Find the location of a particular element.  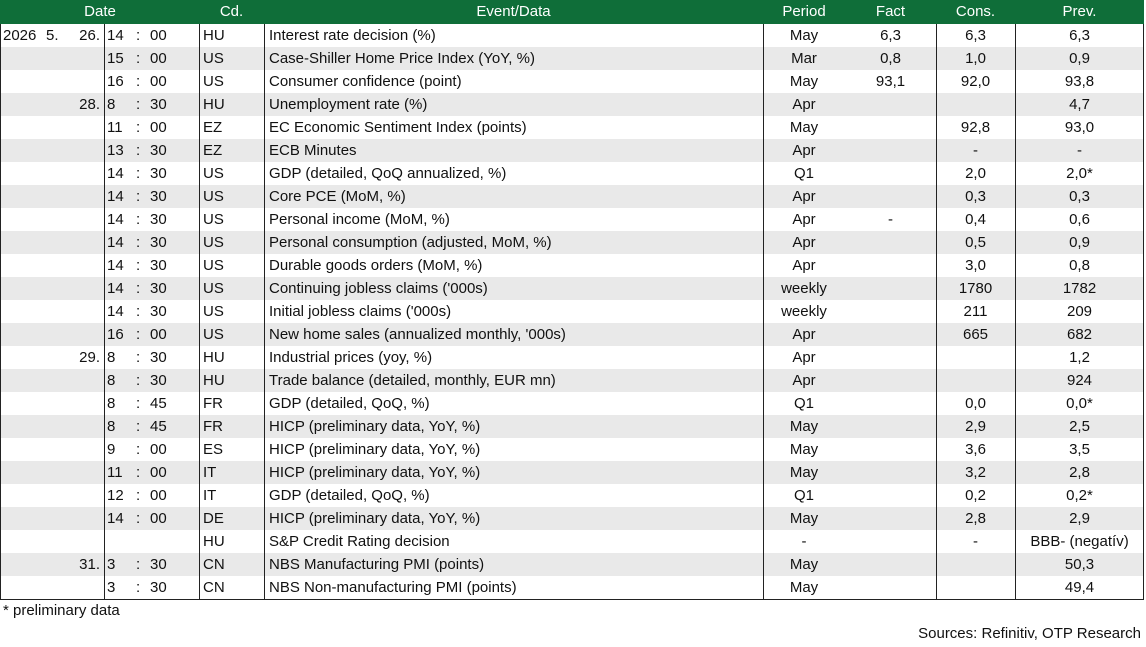

cell-event: ECB Minutes is located at coordinates (313, 150).